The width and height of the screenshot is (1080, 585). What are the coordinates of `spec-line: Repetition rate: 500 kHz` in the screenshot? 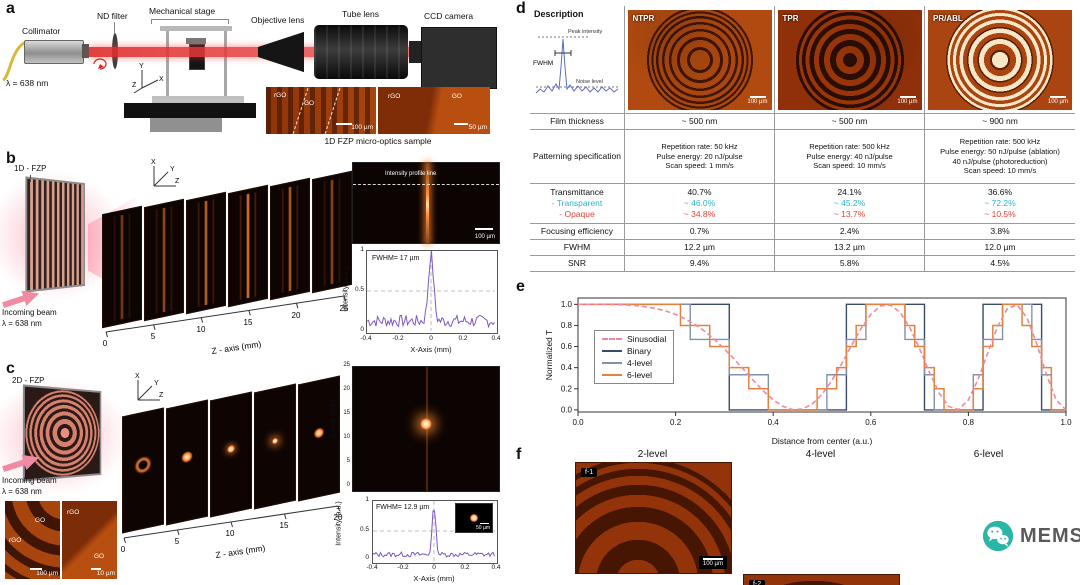 It's located at (849, 146).